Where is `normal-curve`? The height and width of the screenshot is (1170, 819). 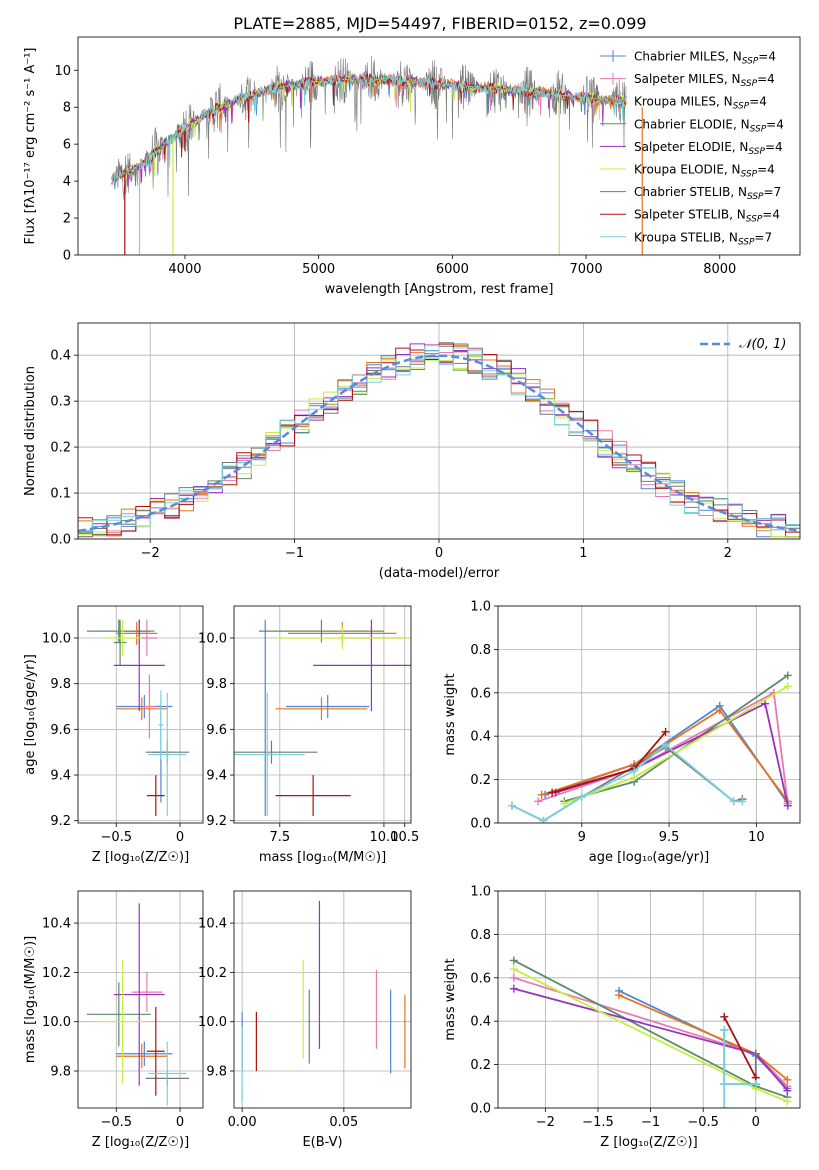 normal-curve is located at coordinates (439, 443).